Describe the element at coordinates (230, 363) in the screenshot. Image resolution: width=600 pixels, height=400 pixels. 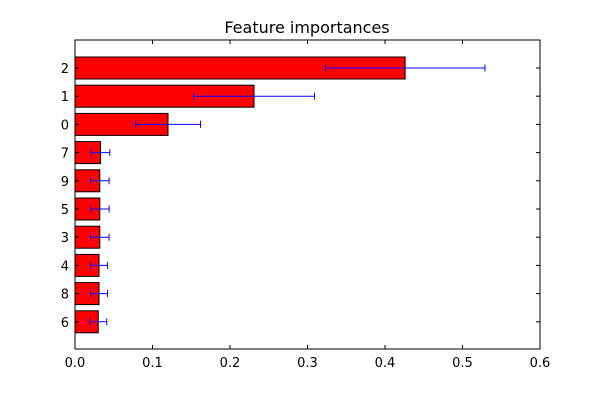
I see `x-tick-label-0.2: 0.2` at that location.